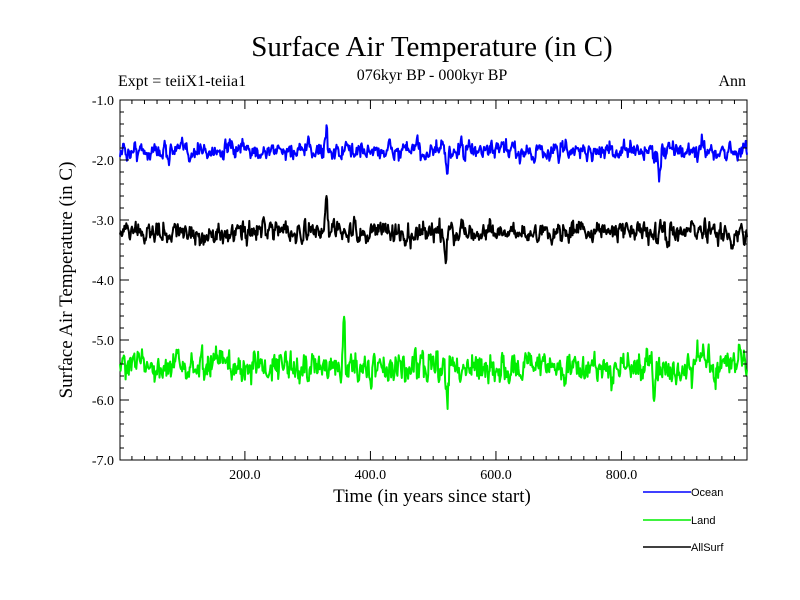 The width and height of the screenshot is (800, 600). What do you see at coordinates (433, 362) in the screenshot?
I see `series-line-land` at bounding box center [433, 362].